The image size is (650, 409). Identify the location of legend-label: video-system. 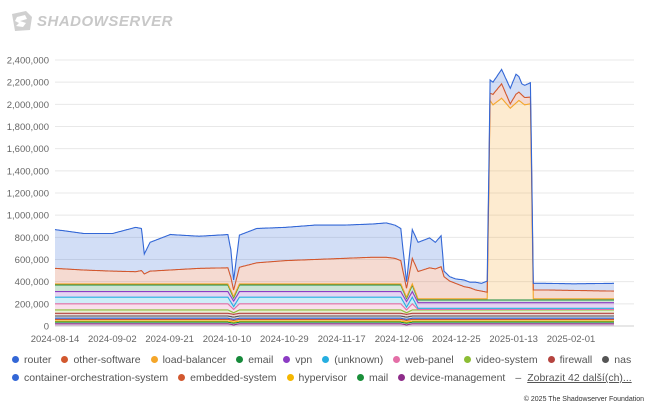
(506, 360).